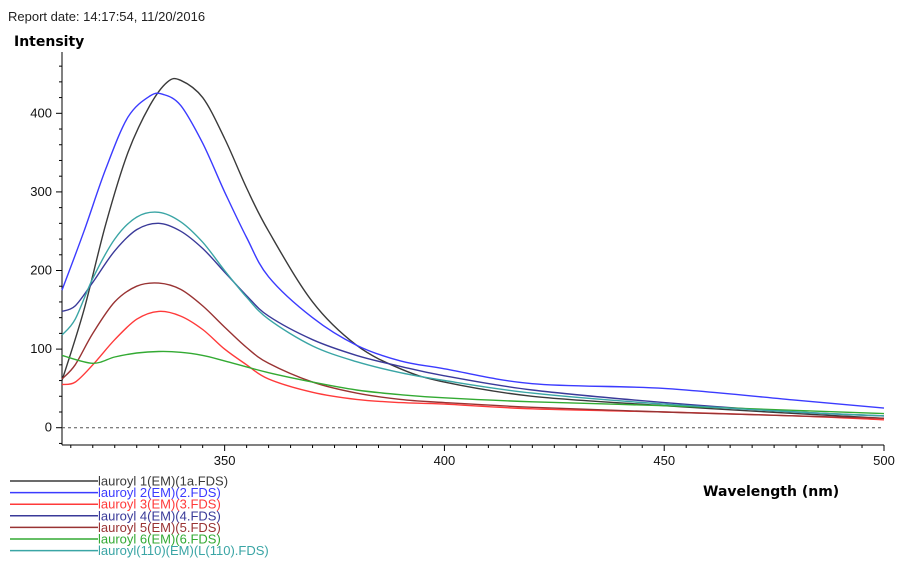 Image resolution: width=897 pixels, height=585 pixels. I want to click on legend-label-1: lauroyl 1(EM)(1a.FDS), so click(163, 481).